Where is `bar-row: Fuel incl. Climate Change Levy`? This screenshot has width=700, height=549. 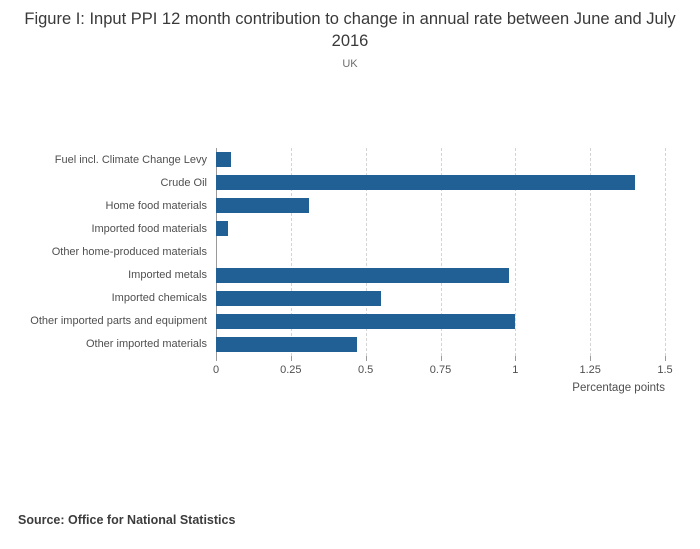
bar-row: Fuel incl. Climate Change Levy is located at coordinates (332, 159).